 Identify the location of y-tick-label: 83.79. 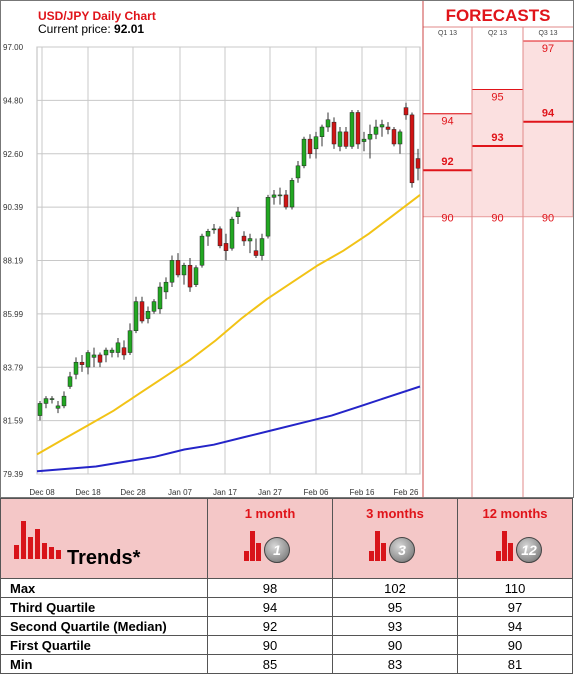
(13, 367).